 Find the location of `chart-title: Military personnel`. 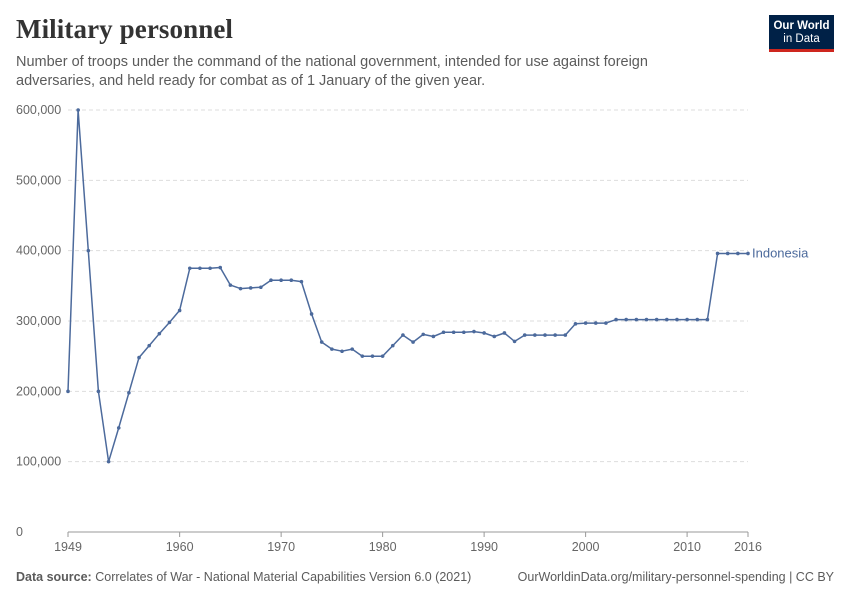

chart-title: Military personnel is located at coordinates (125, 29).